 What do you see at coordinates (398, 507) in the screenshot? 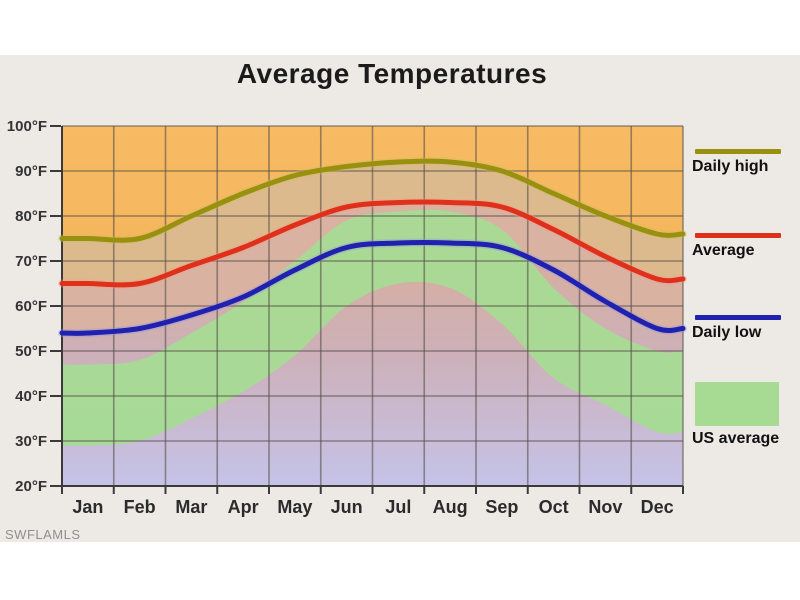
I see `svg-text: Jul` at bounding box center [398, 507].